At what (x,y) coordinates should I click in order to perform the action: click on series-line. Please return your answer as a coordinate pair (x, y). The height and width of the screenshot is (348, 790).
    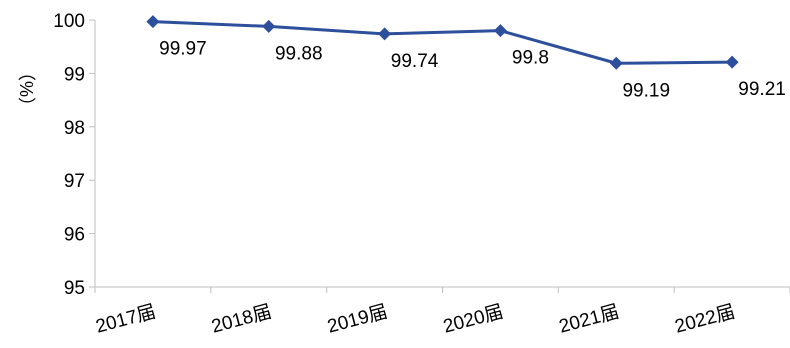
    Looking at the image, I should click on (442, 42).